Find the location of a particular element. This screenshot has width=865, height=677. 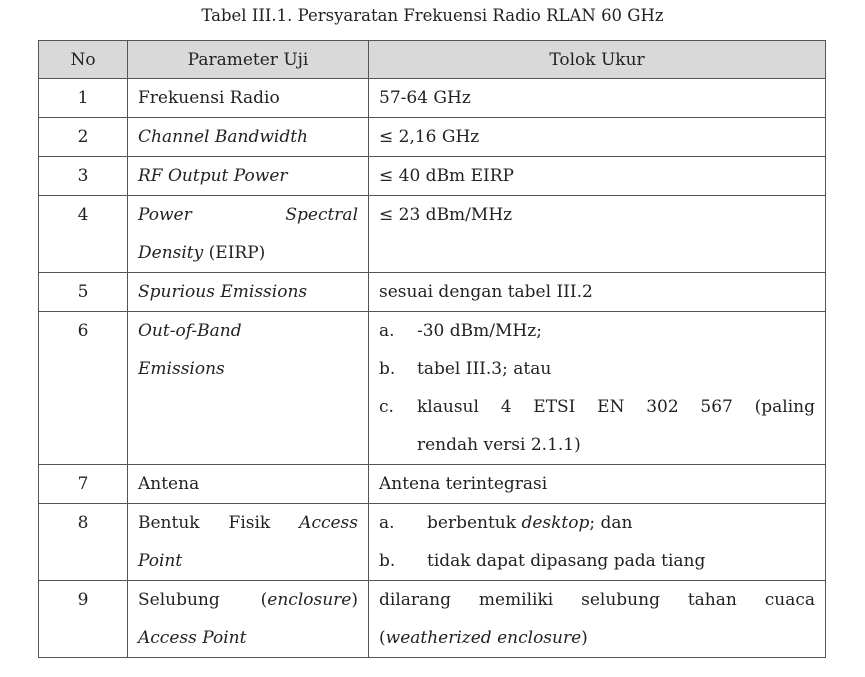

tolok-ukur-cell: Antena terintegrasi is located at coordinates (597, 484).